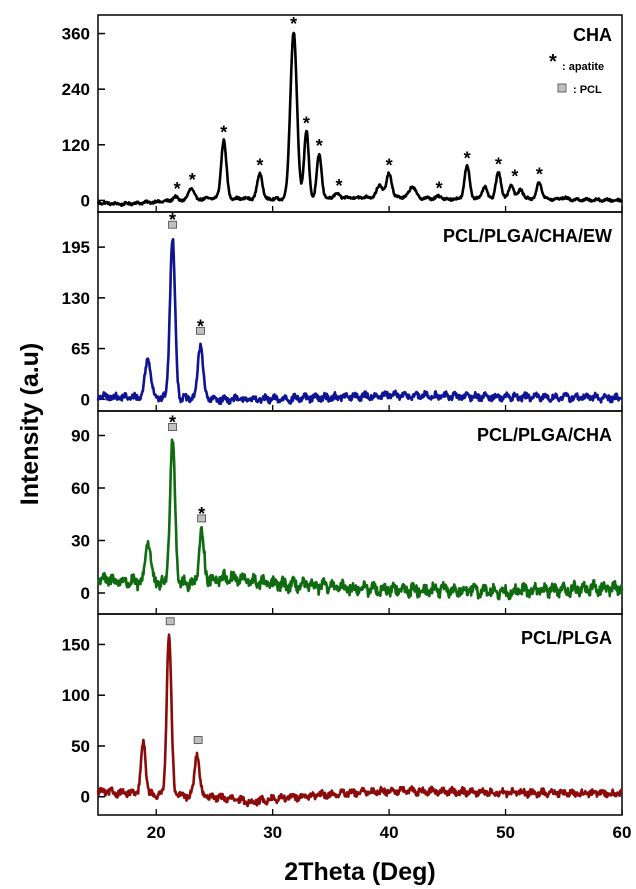 The width and height of the screenshot is (636, 889). What do you see at coordinates (80, 541) in the screenshot?
I see `y-tick-label-pcl-plga-cha: 30` at bounding box center [80, 541].